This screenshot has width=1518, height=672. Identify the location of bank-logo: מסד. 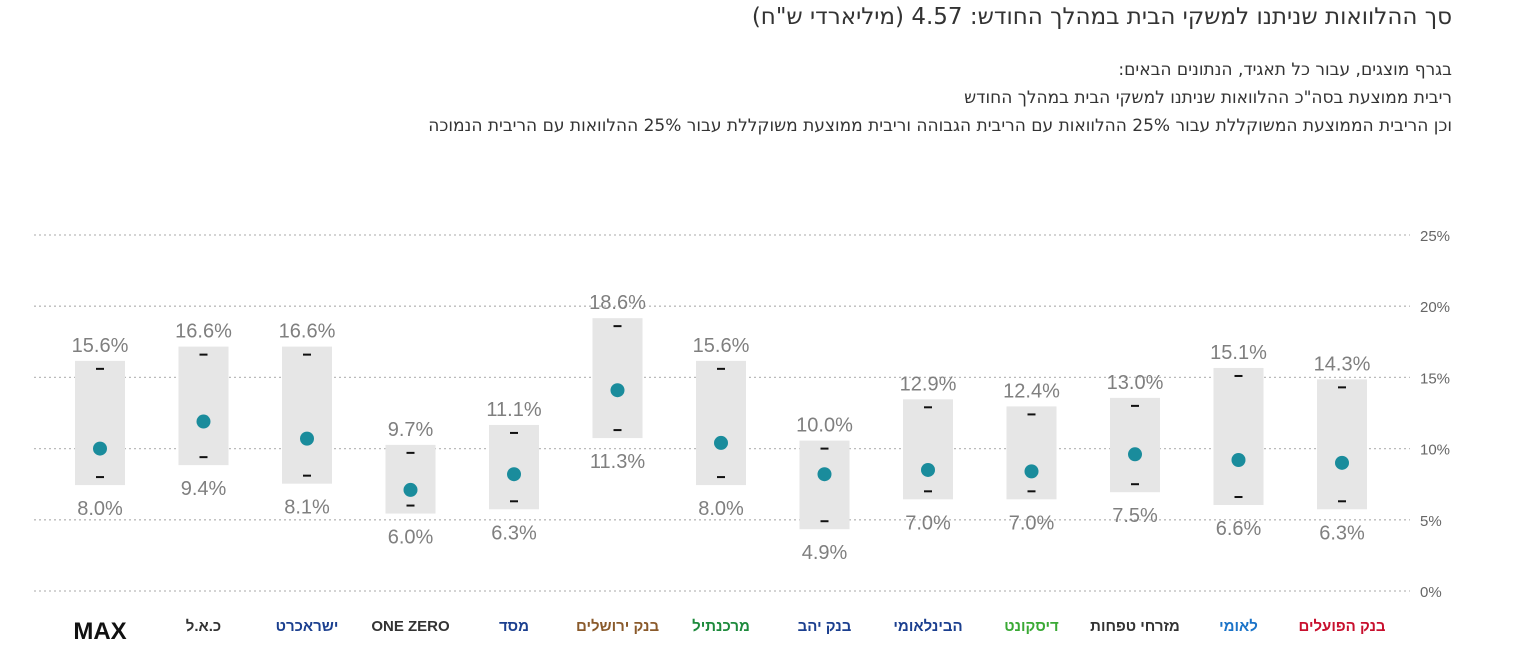
(514, 626).